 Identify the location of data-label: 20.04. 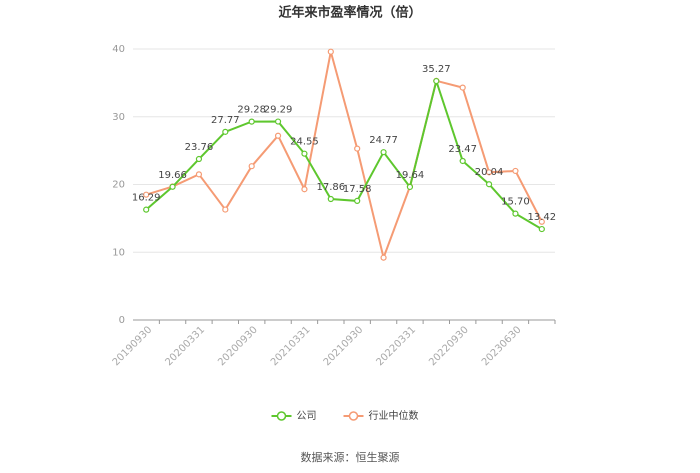
(489, 172).